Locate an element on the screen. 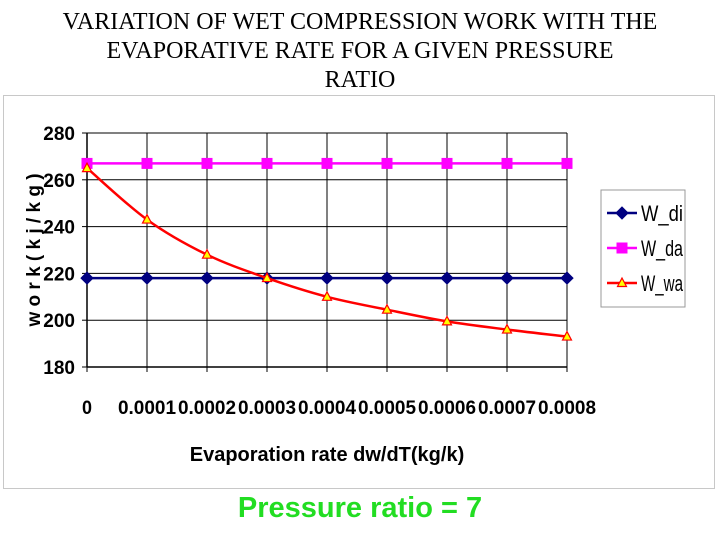 Image resolution: width=720 pixels, height=540 pixels. legend: W_di W_da W_wa is located at coordinates (643, 248).